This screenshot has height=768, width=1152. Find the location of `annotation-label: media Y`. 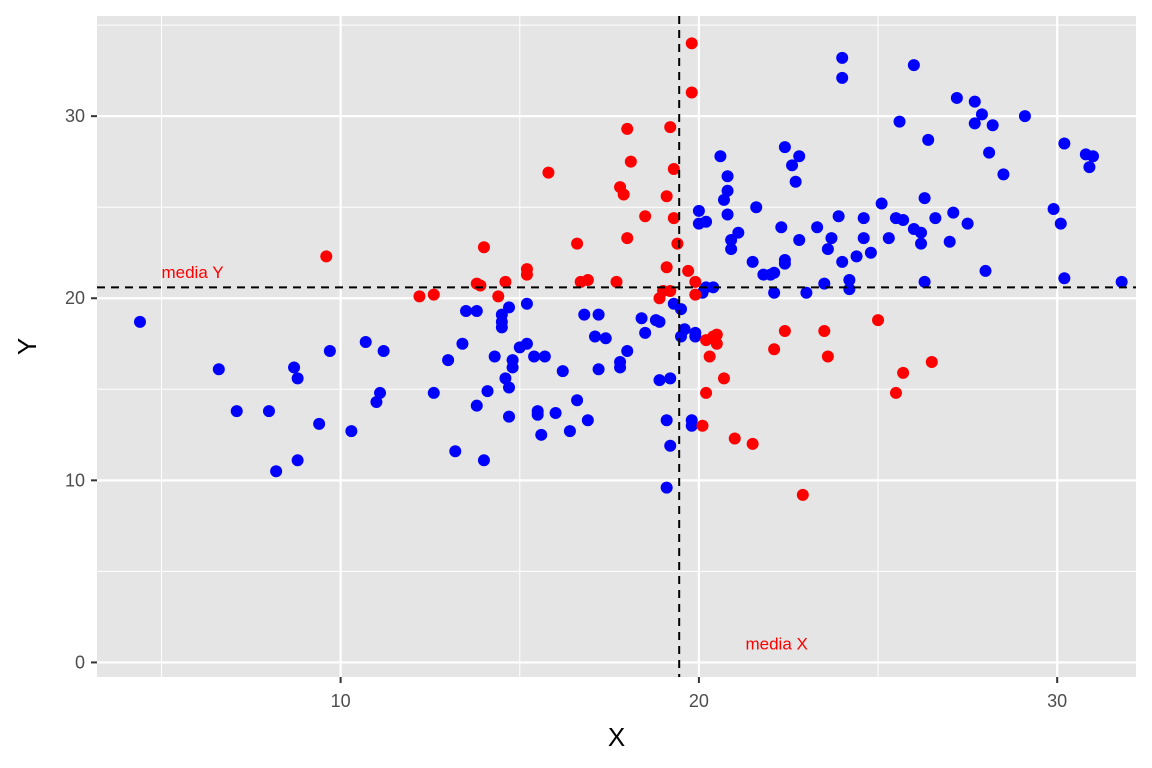

annotation-label: media Y is located at coordinates (192, 272).